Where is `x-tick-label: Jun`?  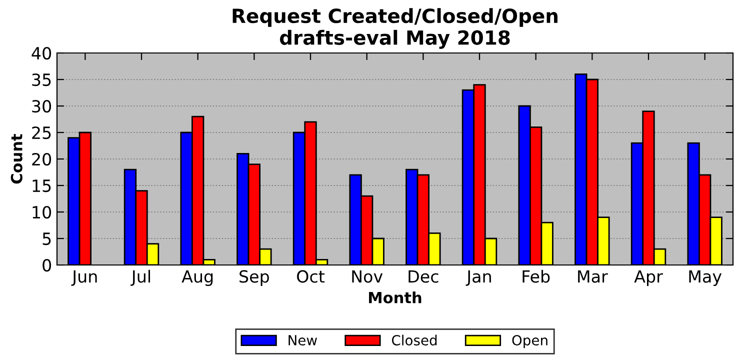
x-tick-label: Jun is located at coordinates (84, 278).